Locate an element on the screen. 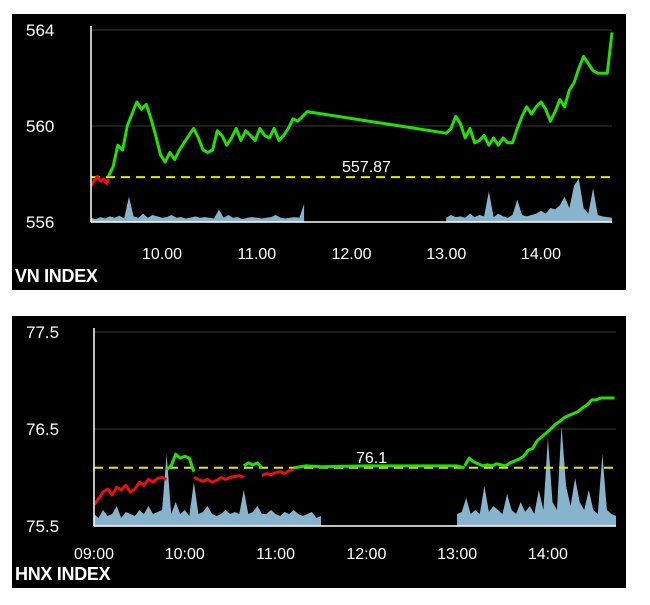 The height and width of the screenshot is (605, 650). x-tick-label: 10.00 is located at coordinates (162, 254).